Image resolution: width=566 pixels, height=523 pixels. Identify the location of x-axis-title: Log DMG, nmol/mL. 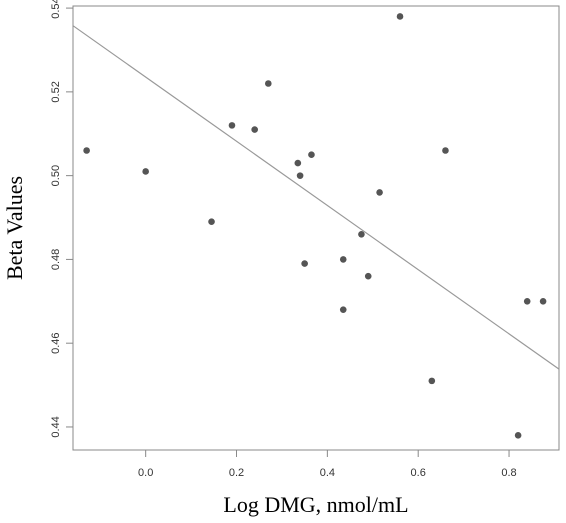
(315, 504).